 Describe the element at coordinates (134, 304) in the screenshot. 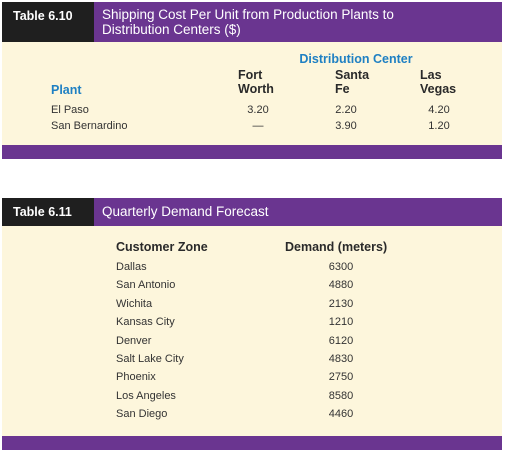

I see `table-row-label: Wichita` at that location.